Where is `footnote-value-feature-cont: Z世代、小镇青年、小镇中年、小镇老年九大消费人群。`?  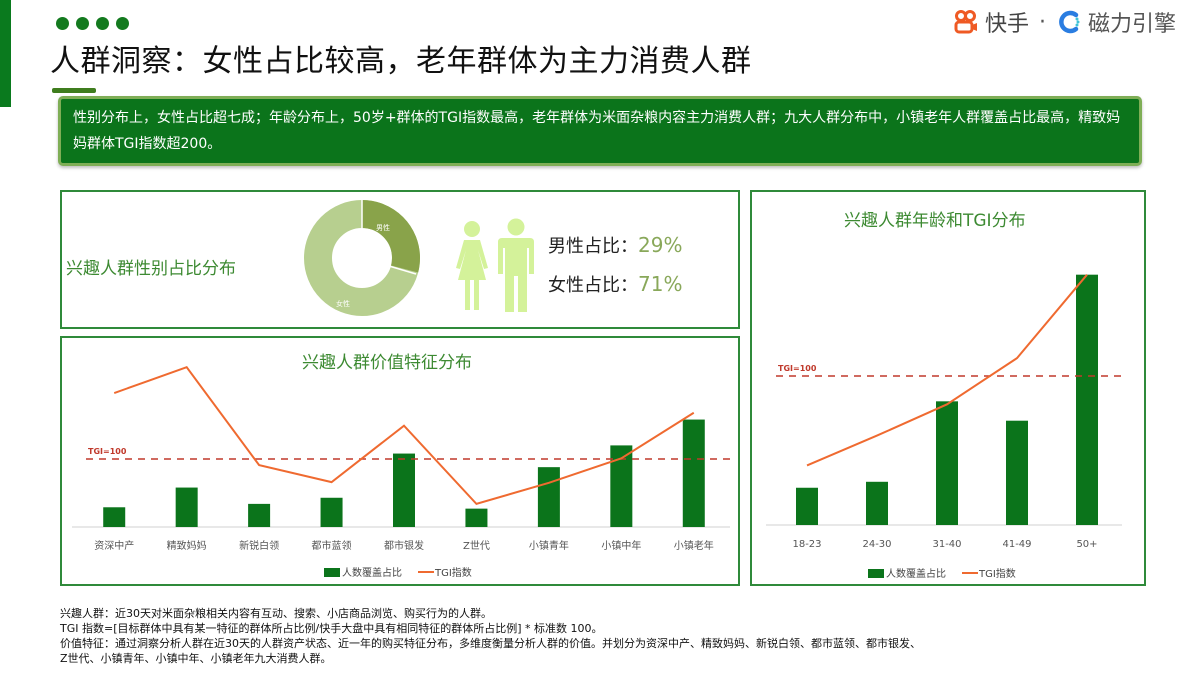
footnote-value-feature-cont: Z世代、小镇青年、小镇中年、小镇老年九大消费人群。 is located at coordinates (196, 658).